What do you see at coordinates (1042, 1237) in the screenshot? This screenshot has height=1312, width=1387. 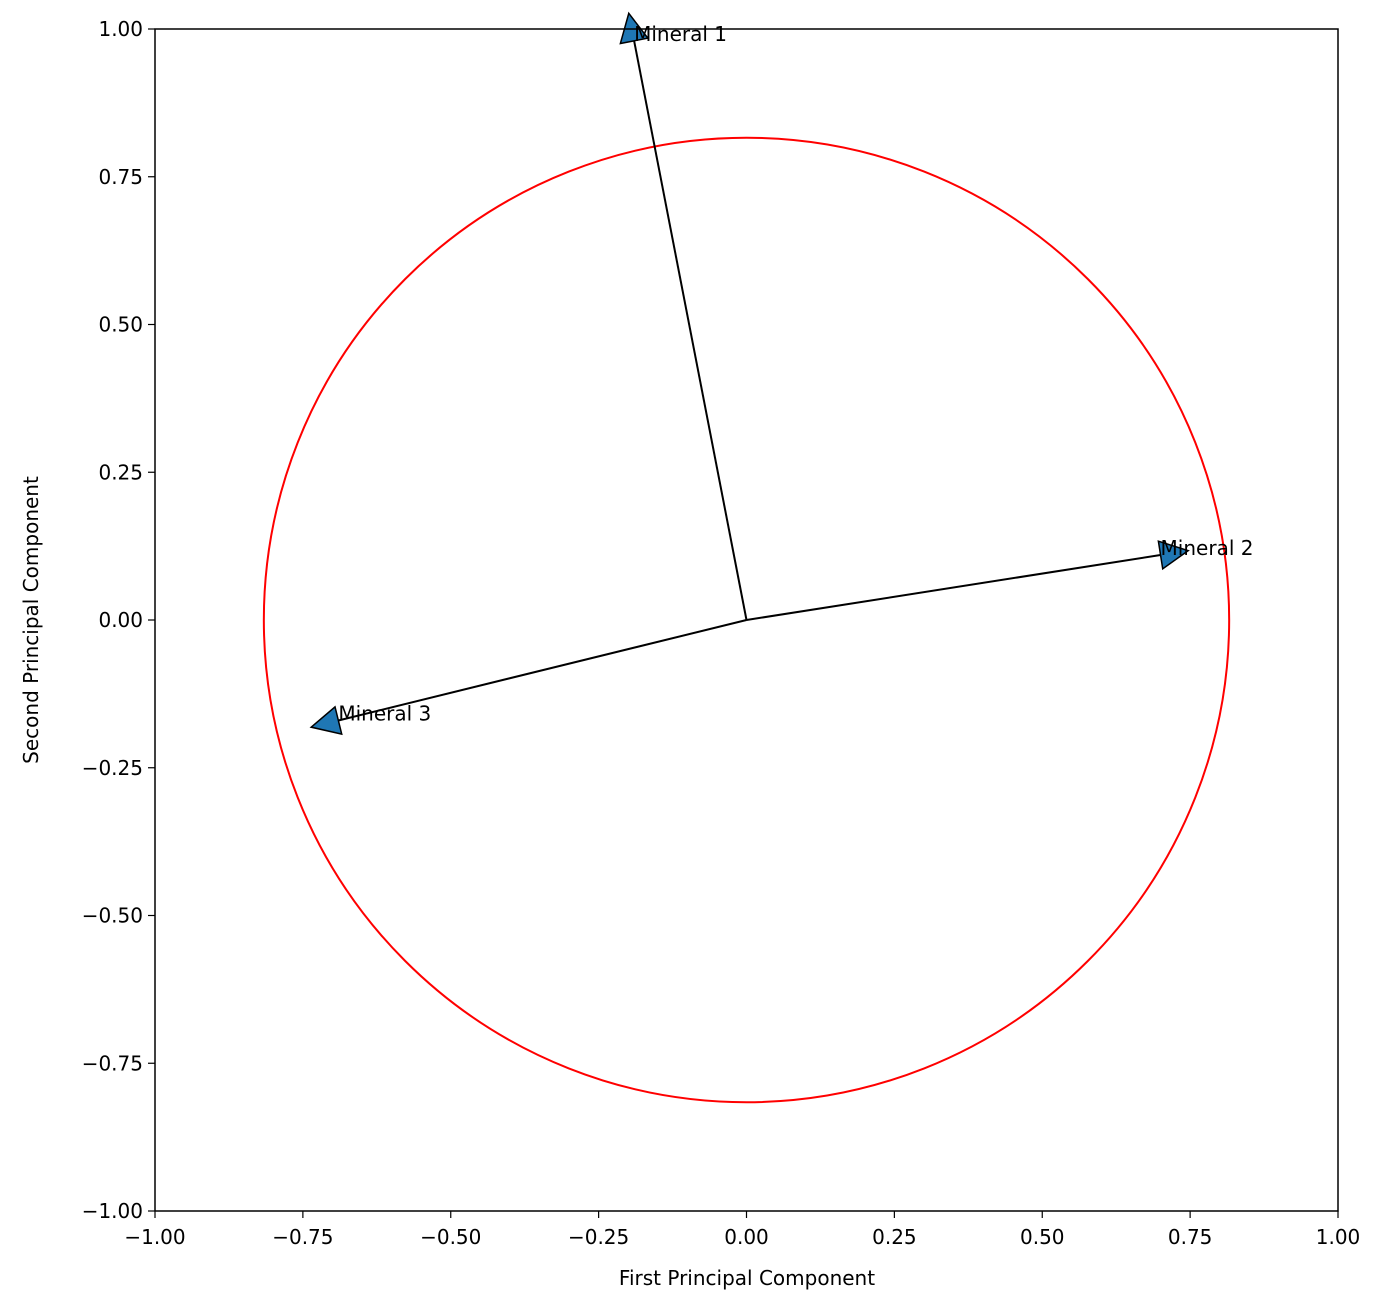 I see `x-tick-label: 0.50` at bounding box center [1042, 1237].